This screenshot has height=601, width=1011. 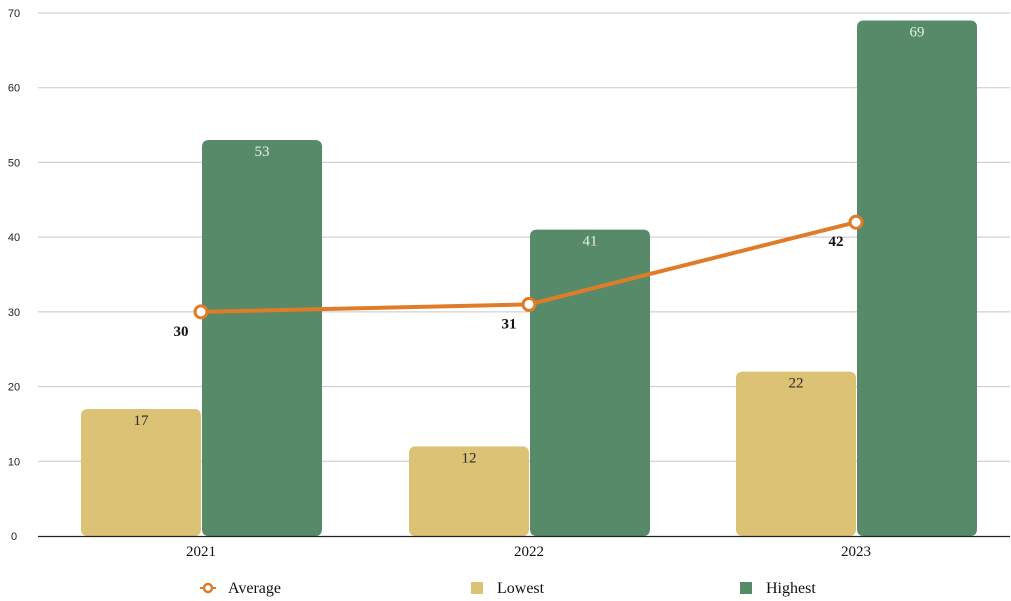 I want to click on bar-value-label: 17, so click(x=142, y=421).